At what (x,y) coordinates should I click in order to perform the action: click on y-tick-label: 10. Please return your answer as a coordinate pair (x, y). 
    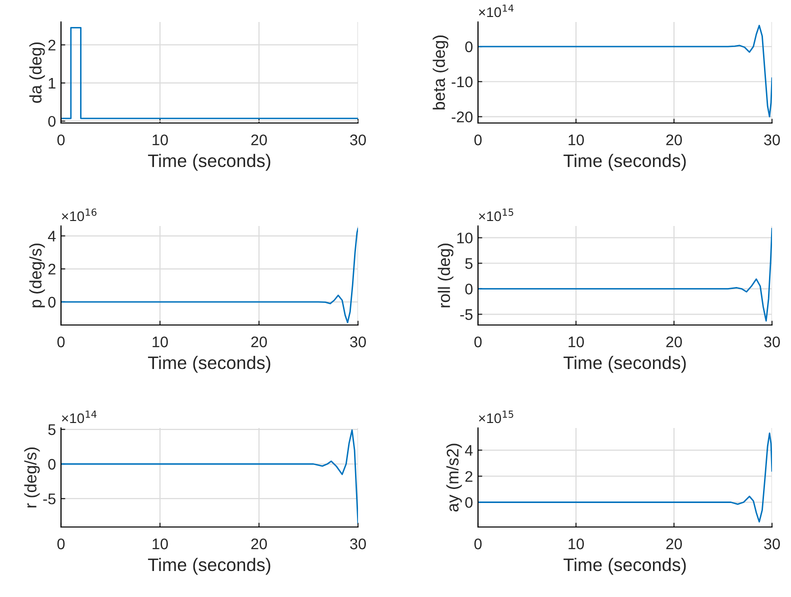
    Looking at the image, I should click on (465, 238).